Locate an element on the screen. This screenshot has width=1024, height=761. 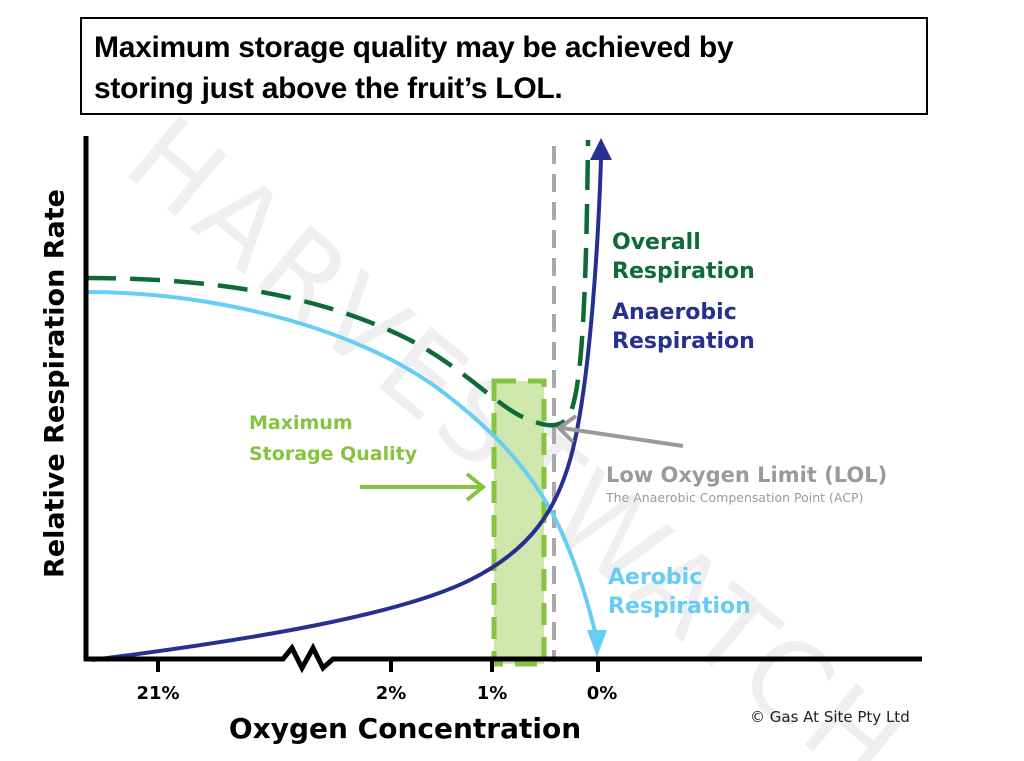
x-axis is located at coordinates (503, 658).